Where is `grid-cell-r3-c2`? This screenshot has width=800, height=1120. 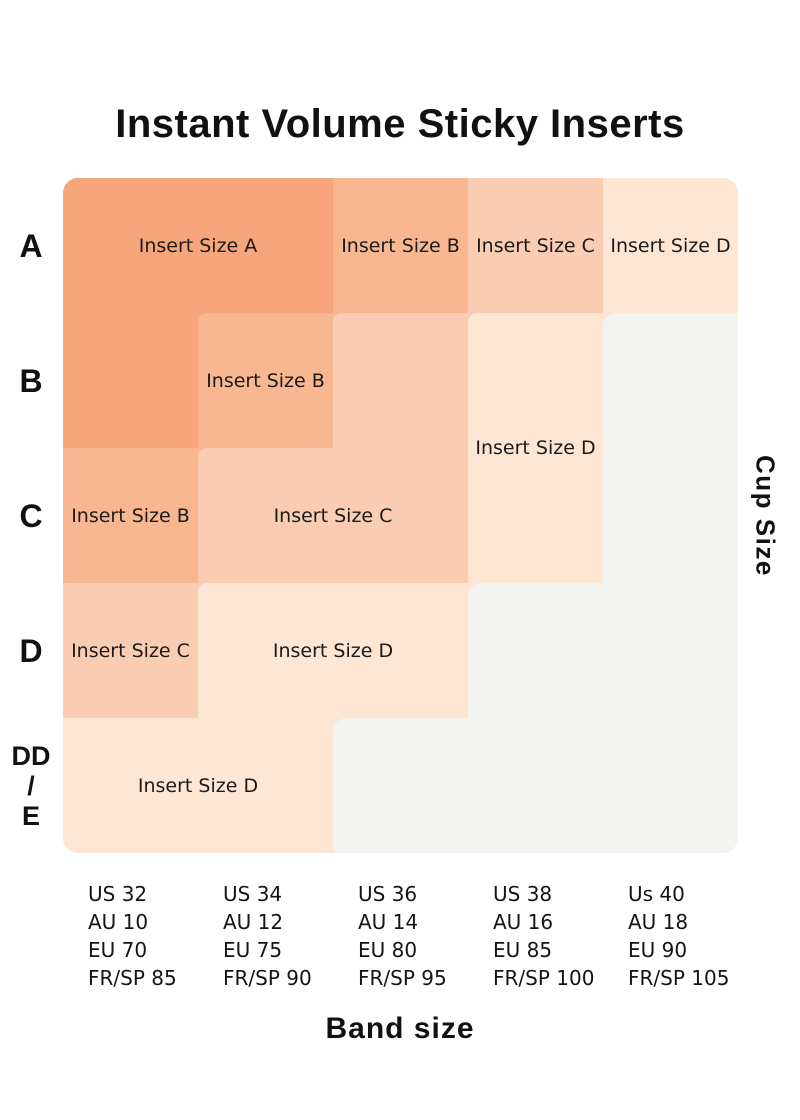
grid-cell-r3-c2 is located at coordinates (400, 650).